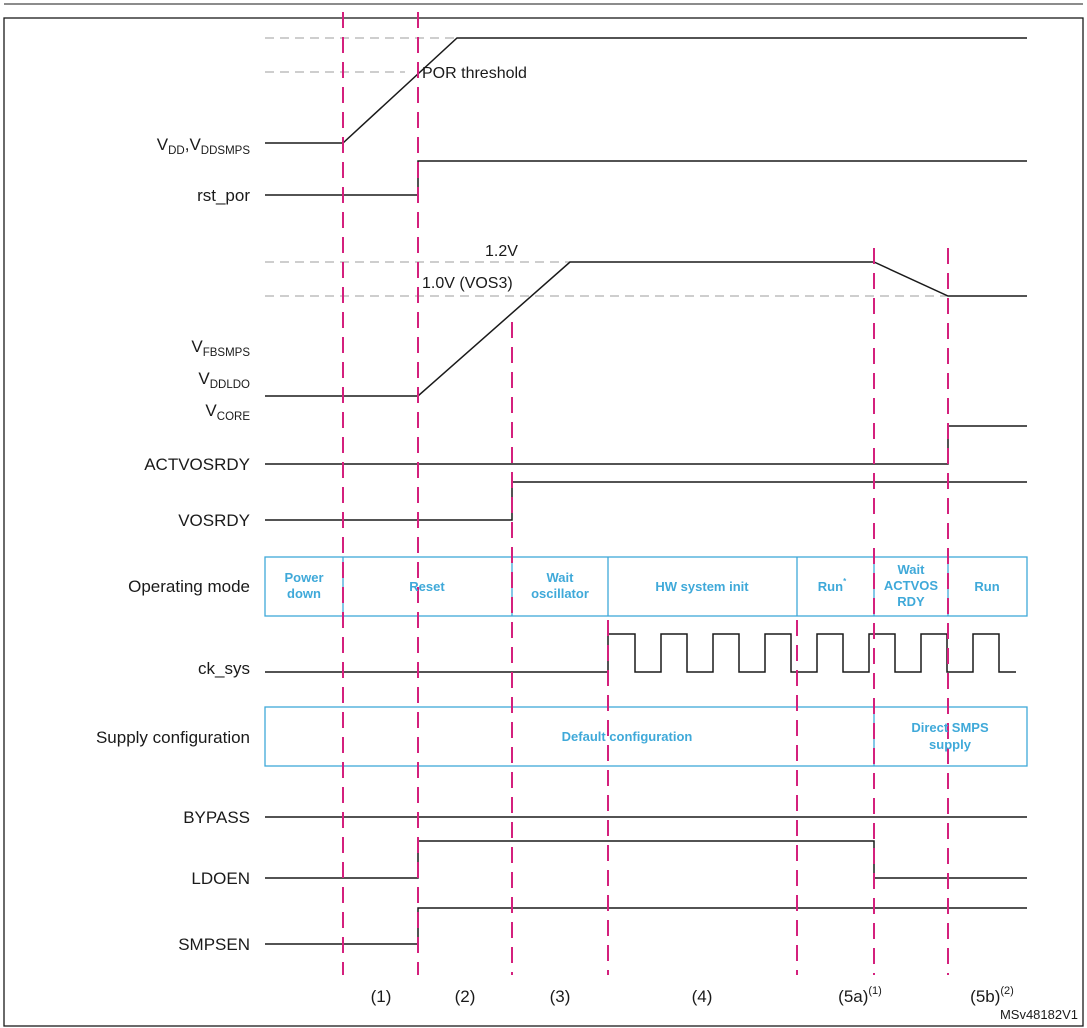  I want to click on phase-5a: (5a)(1), so click(860, 995).